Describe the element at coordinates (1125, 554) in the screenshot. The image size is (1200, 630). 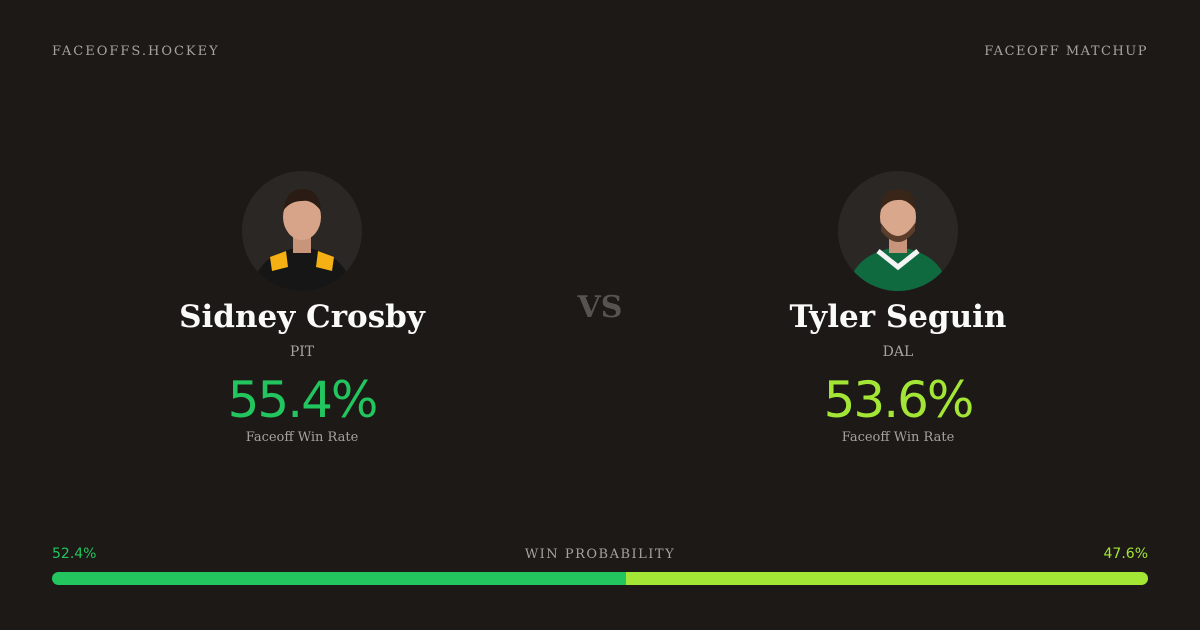
I see `right-probability: 47.6%` at that location.